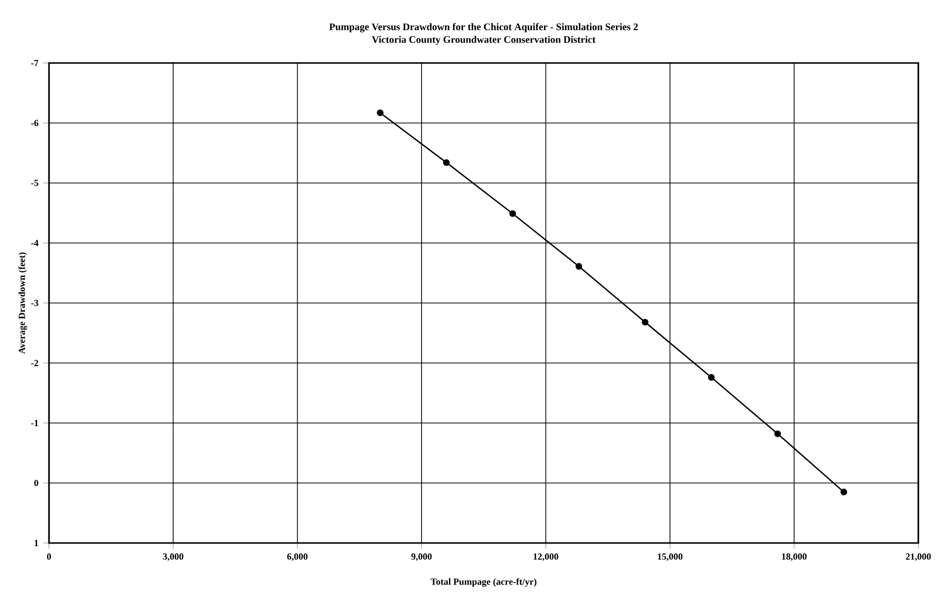 This screenshot has width=940, height=605. Describe the element at coordinates (421, 557) in the screenshot. I see `x-tick-label: 9,000` at that location.